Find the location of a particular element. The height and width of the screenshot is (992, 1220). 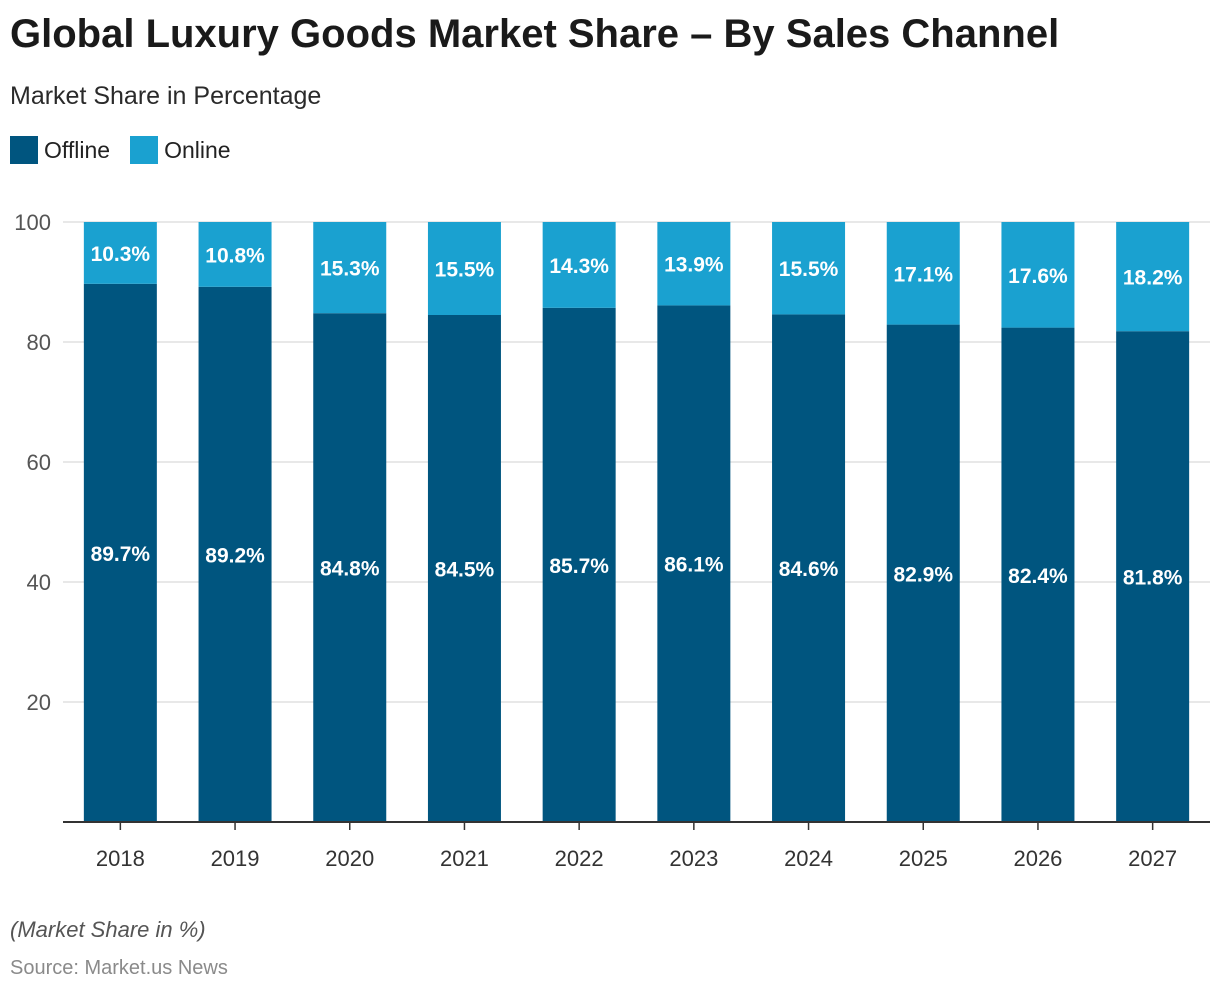

data-label-online-2025: 17.1% is located at coordinates (923, 274).